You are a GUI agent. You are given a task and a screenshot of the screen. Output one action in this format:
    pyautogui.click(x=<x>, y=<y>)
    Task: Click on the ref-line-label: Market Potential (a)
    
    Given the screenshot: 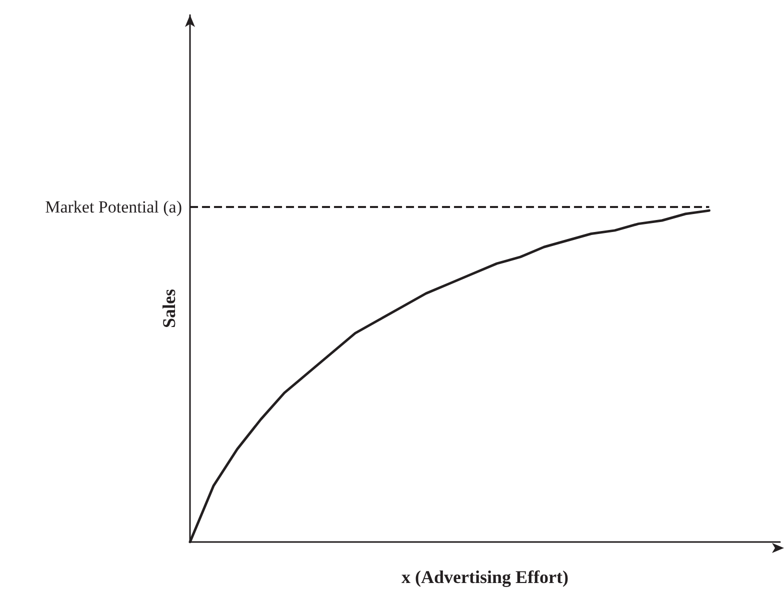 What is the action you would take?
    pyautogui.click(x=113, y=207)
    